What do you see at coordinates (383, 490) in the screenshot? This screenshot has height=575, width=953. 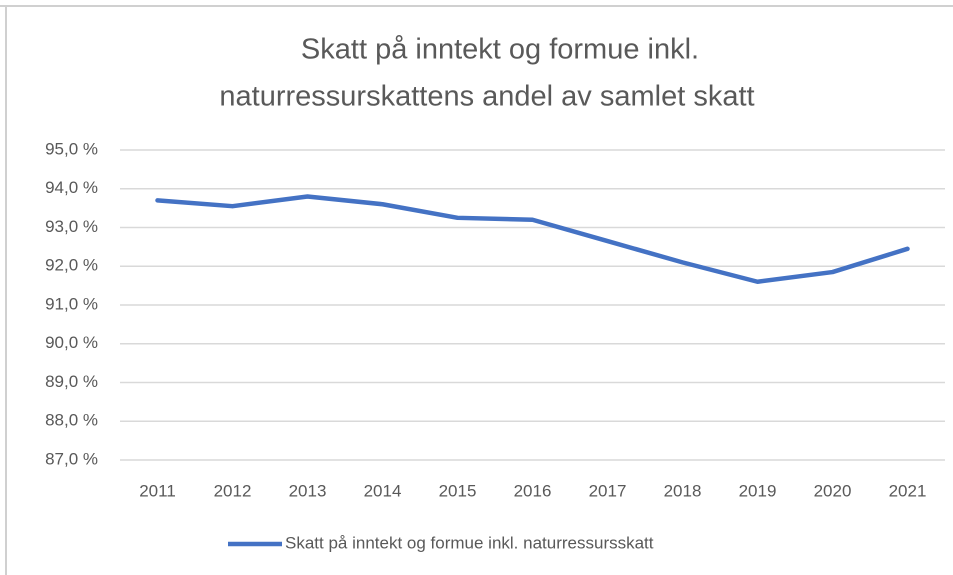 I see `x-tick-label: 2014` at bounding box center [383, 490].